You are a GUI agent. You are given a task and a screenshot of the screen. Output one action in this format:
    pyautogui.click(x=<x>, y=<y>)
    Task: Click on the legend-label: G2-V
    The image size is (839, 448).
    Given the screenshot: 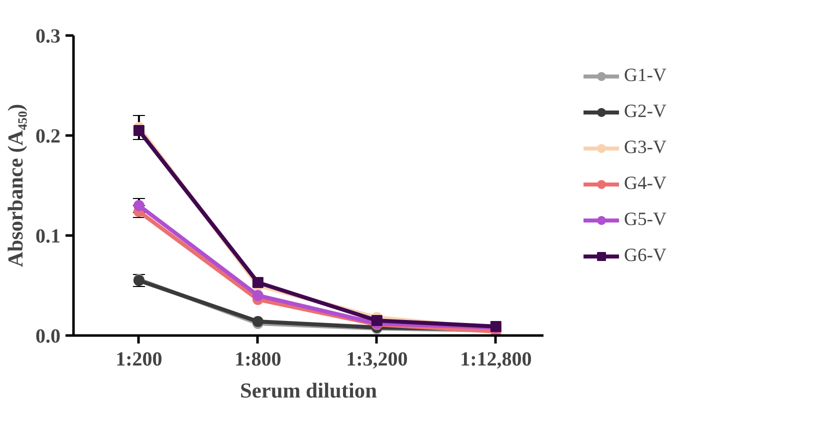 What is the action you would take?
    pyautogui.click(x=645, y=112)
    